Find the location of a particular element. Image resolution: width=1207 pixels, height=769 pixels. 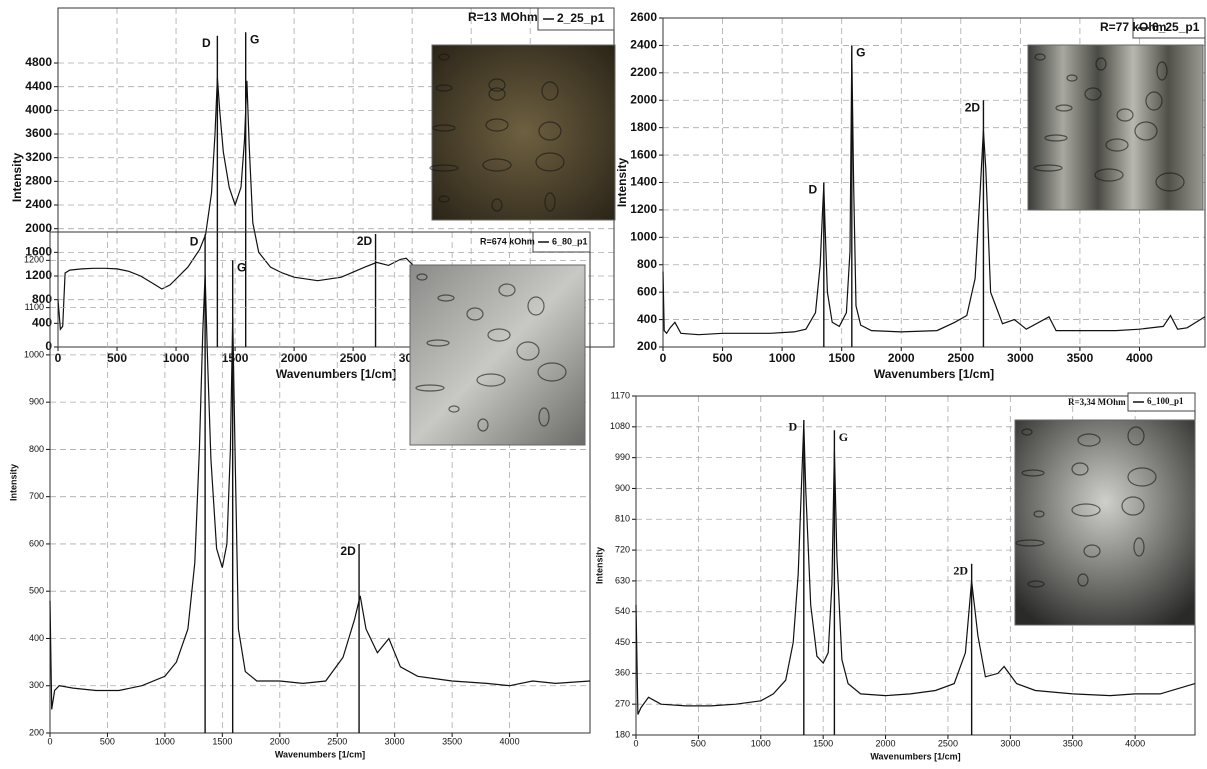

spectrum-line is located at coordinates (321, 204).